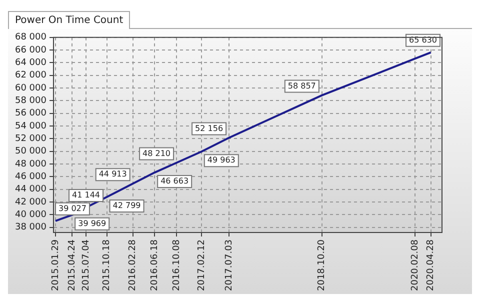 The height and width of the screenshot is (303, 480). Describe the element at coordinates (155, 265) in the screenshot. I see `x-tick-label: 2016.06.18` at that location.